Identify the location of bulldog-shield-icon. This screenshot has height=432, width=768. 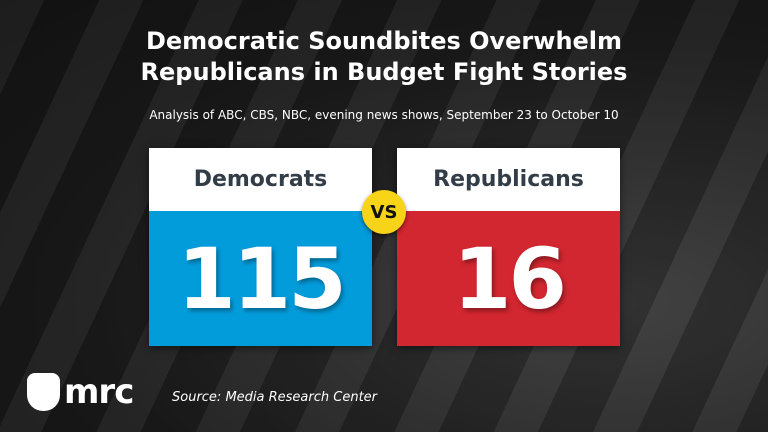
(43, 392).